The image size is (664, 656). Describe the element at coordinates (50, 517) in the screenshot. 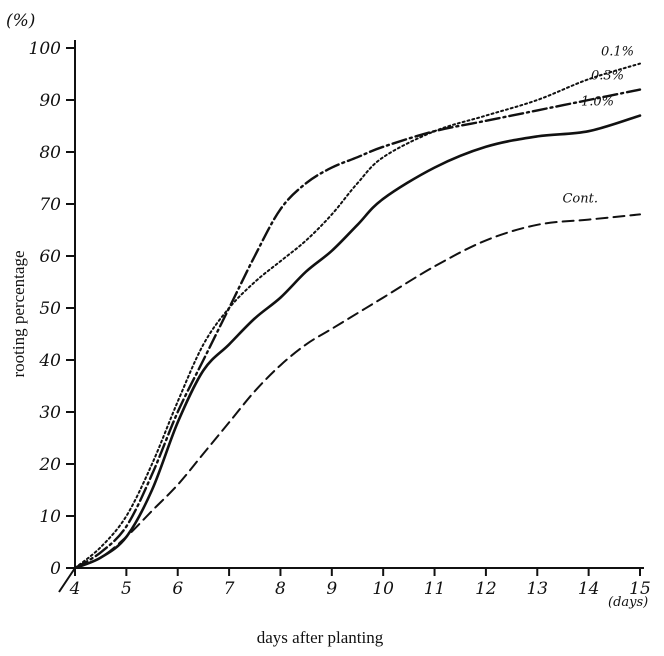

I see `y-tick-label: 10` at that location.